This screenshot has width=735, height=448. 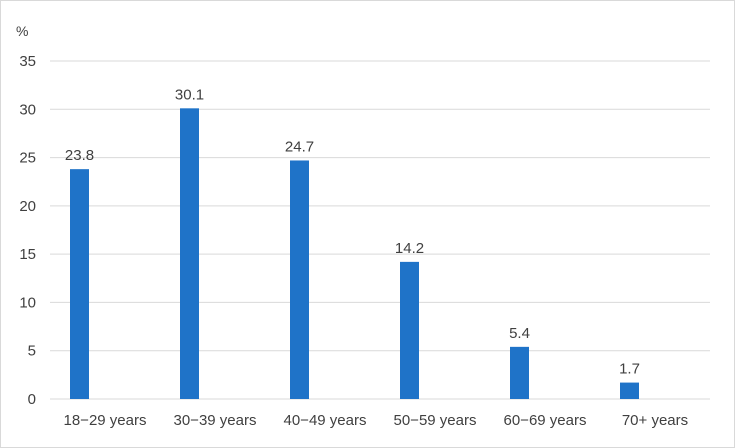 I want to click on x-category-label: 60−69 years, so click(x=545, y=420).